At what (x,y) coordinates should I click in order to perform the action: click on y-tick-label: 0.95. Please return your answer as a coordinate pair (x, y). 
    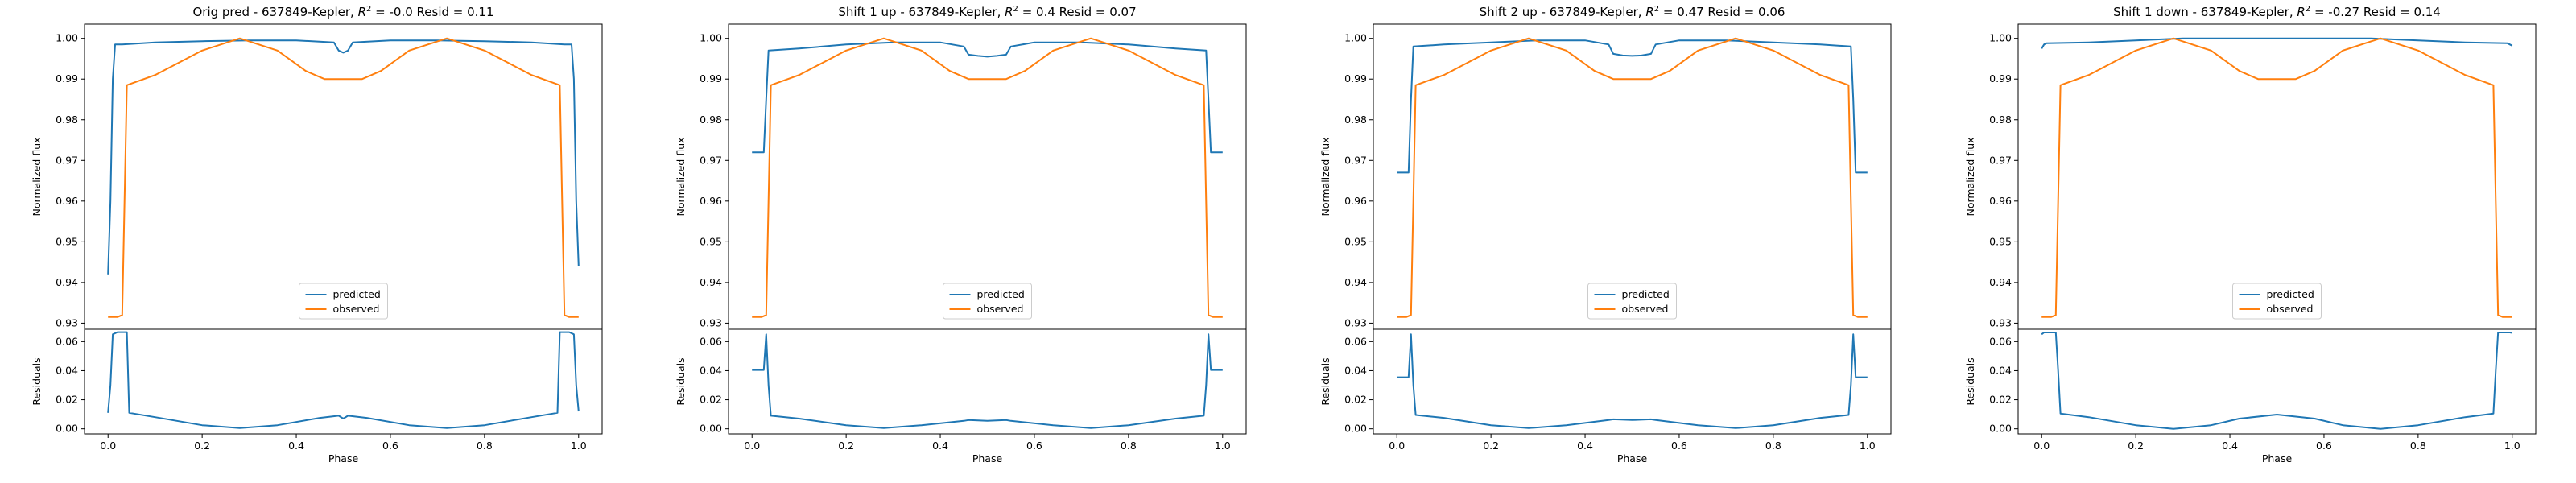
    Looking at the image, I should click on (1355, 241).